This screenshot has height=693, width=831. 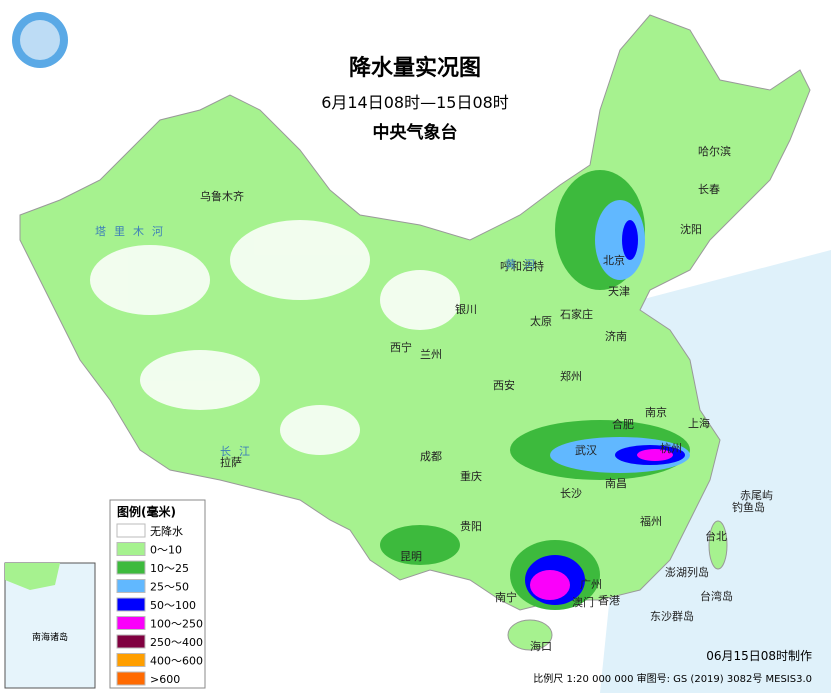 What do you see at coordinates (431, 354) in the screenshot?
I see `city: 兰州` at bounding box center [431, 354].